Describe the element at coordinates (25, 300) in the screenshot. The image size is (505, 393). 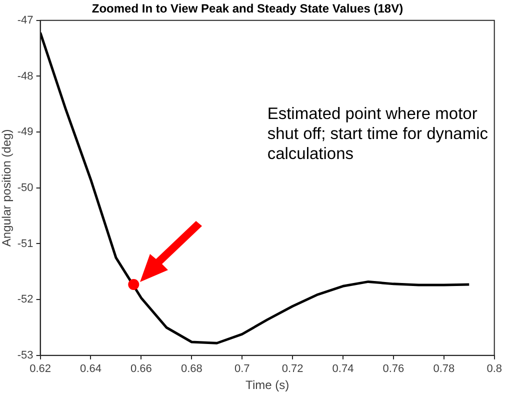
I see `y-tick-label: -52` at that location.